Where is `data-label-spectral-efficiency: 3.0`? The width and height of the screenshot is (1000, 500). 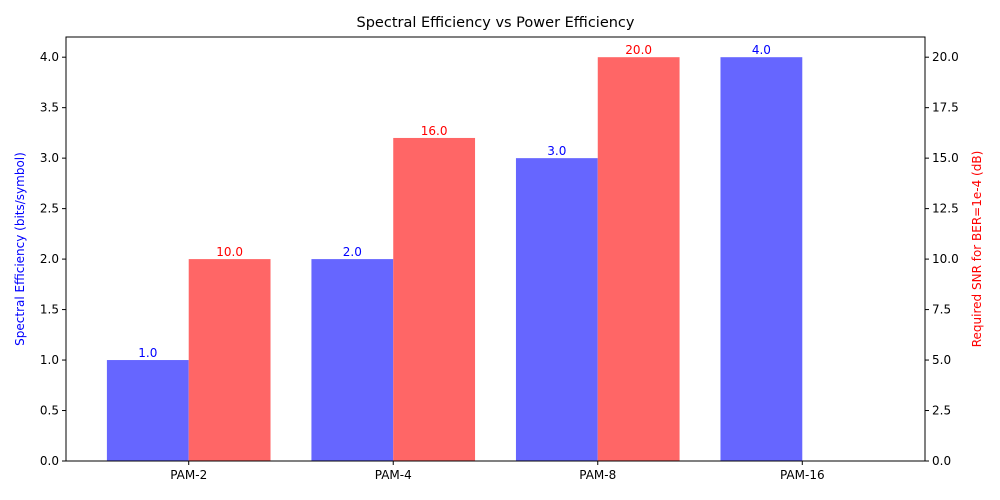 data-label-spectral-efficiency: 3.0 is located at coordinates (556, 151).